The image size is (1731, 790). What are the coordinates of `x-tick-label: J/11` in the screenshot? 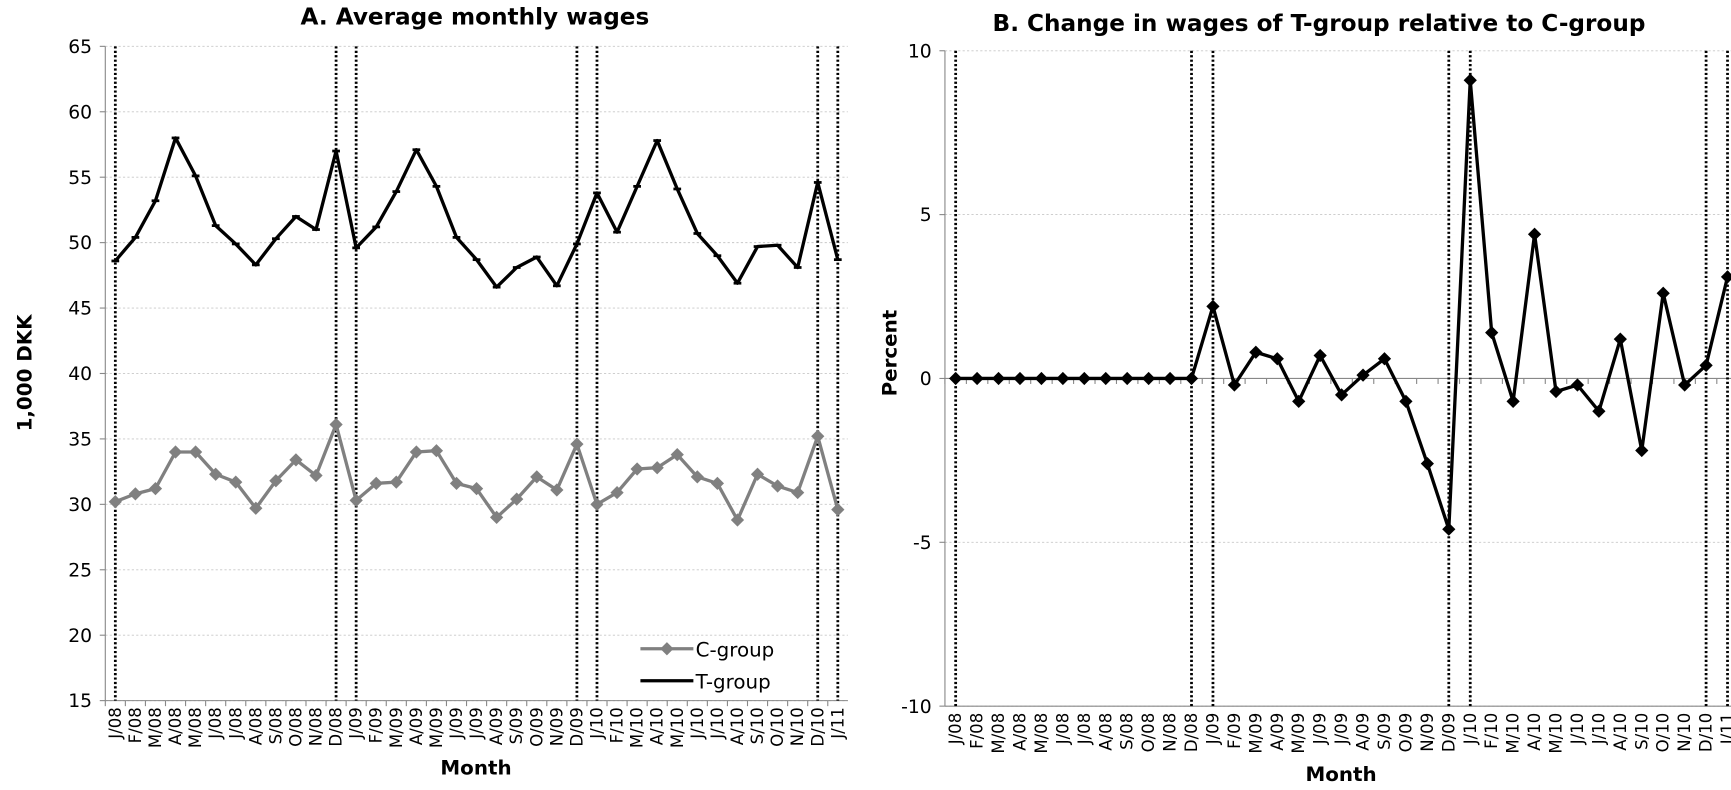 It's located at (1724, 729).